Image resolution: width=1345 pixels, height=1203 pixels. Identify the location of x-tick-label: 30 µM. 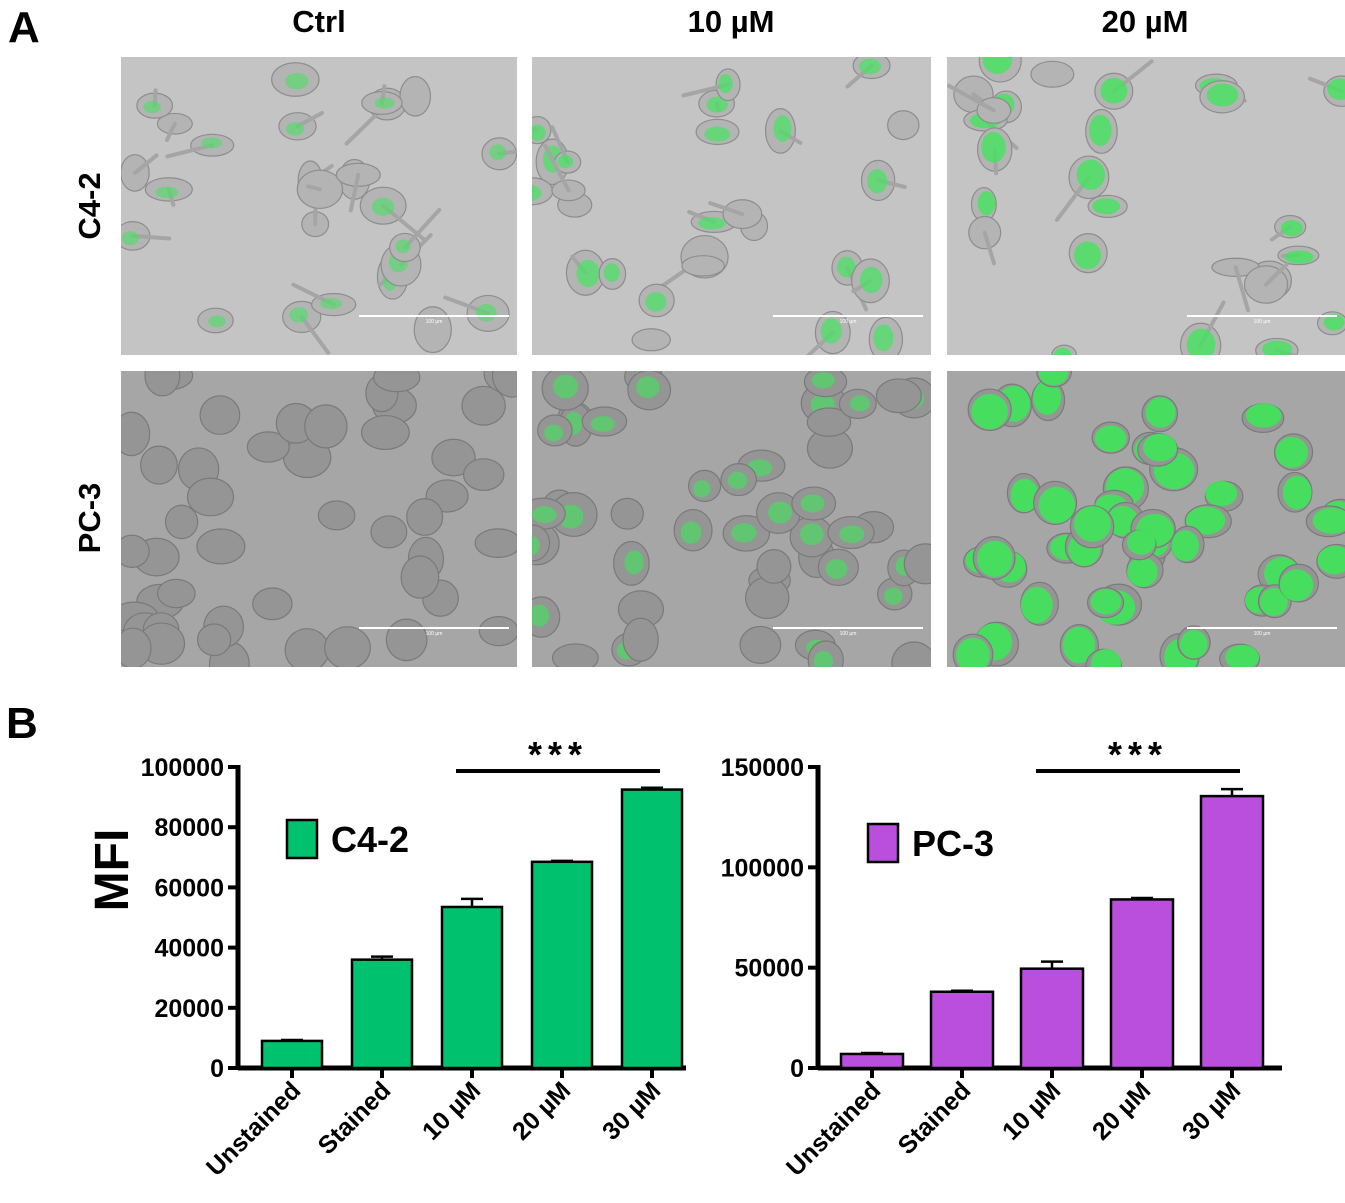
(1211, 1110).